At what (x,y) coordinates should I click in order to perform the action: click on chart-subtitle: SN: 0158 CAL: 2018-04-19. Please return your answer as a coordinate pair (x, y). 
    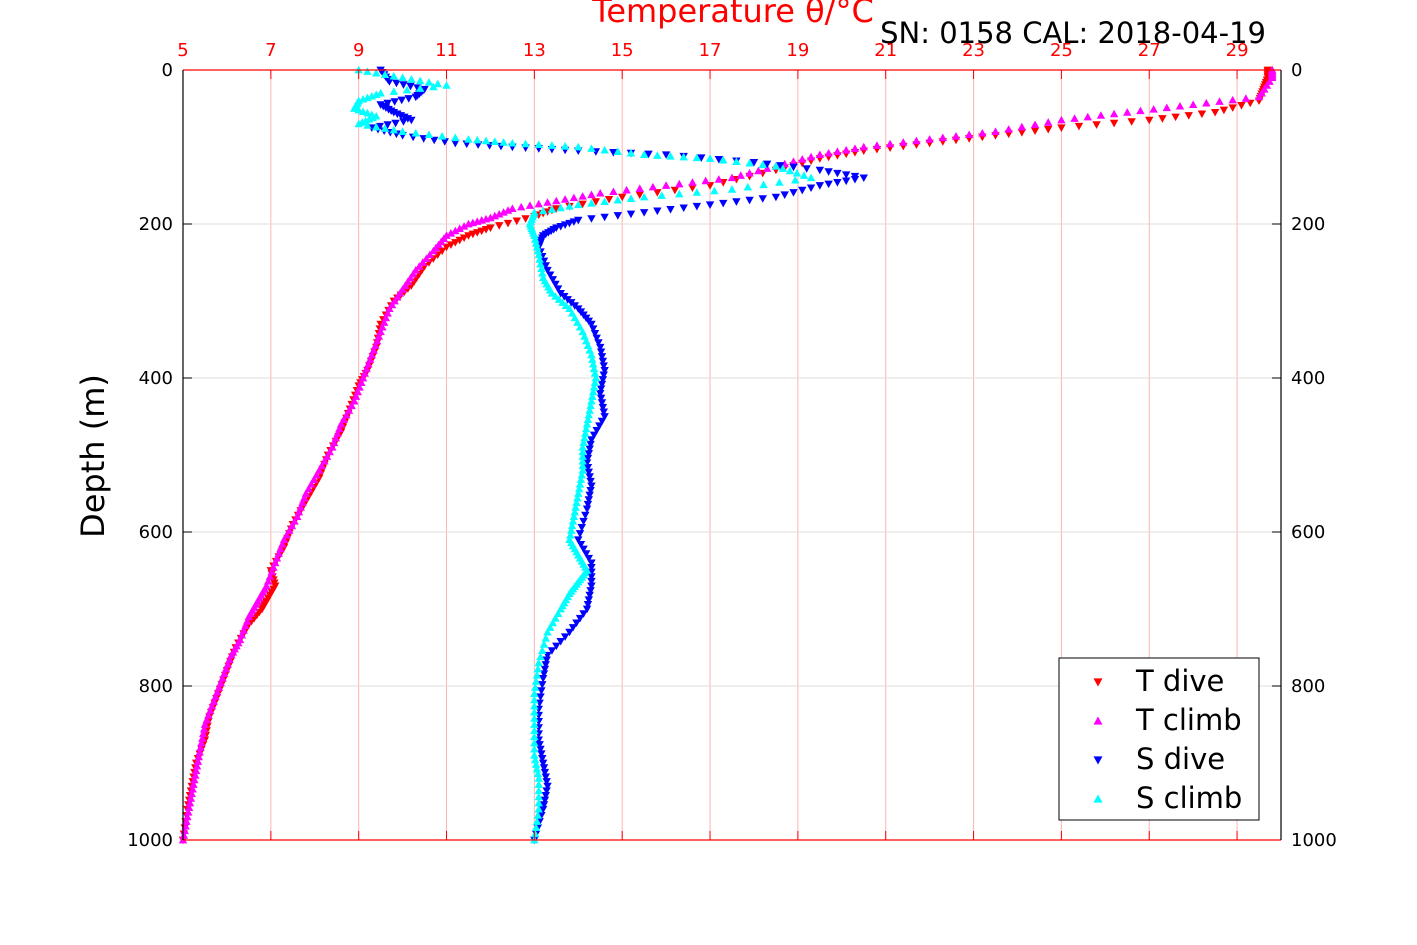
    Looking at the image, I should click on (1073, 33).